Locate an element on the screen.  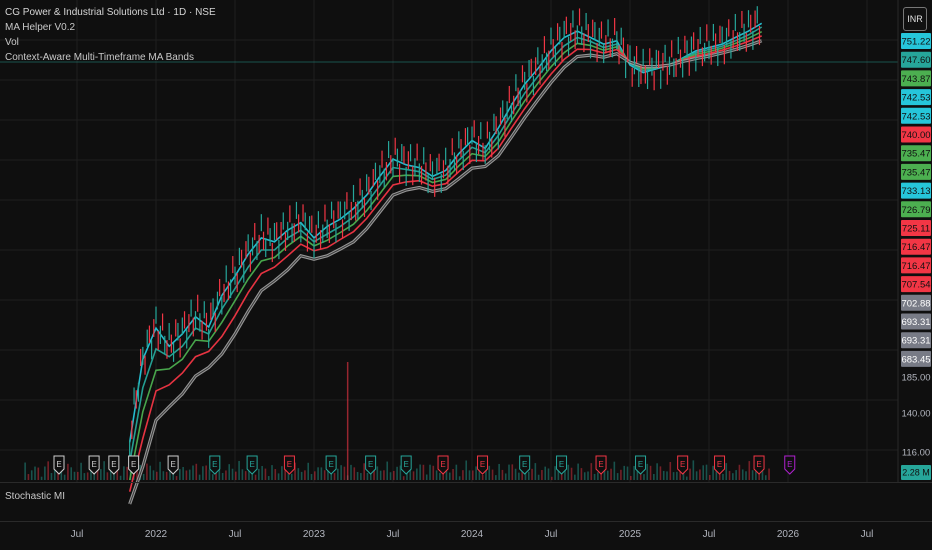
price-label-text: 716.47 is located at coordinates (915, 266).